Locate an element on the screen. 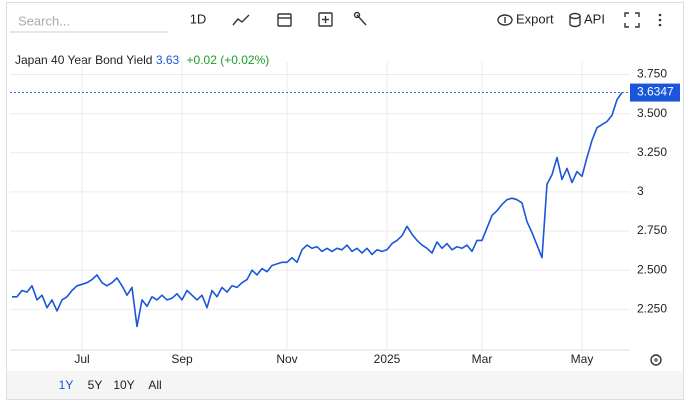 The height and width of the screenshot is (406, 690). settings-icon is located at coordinates (656, 360).